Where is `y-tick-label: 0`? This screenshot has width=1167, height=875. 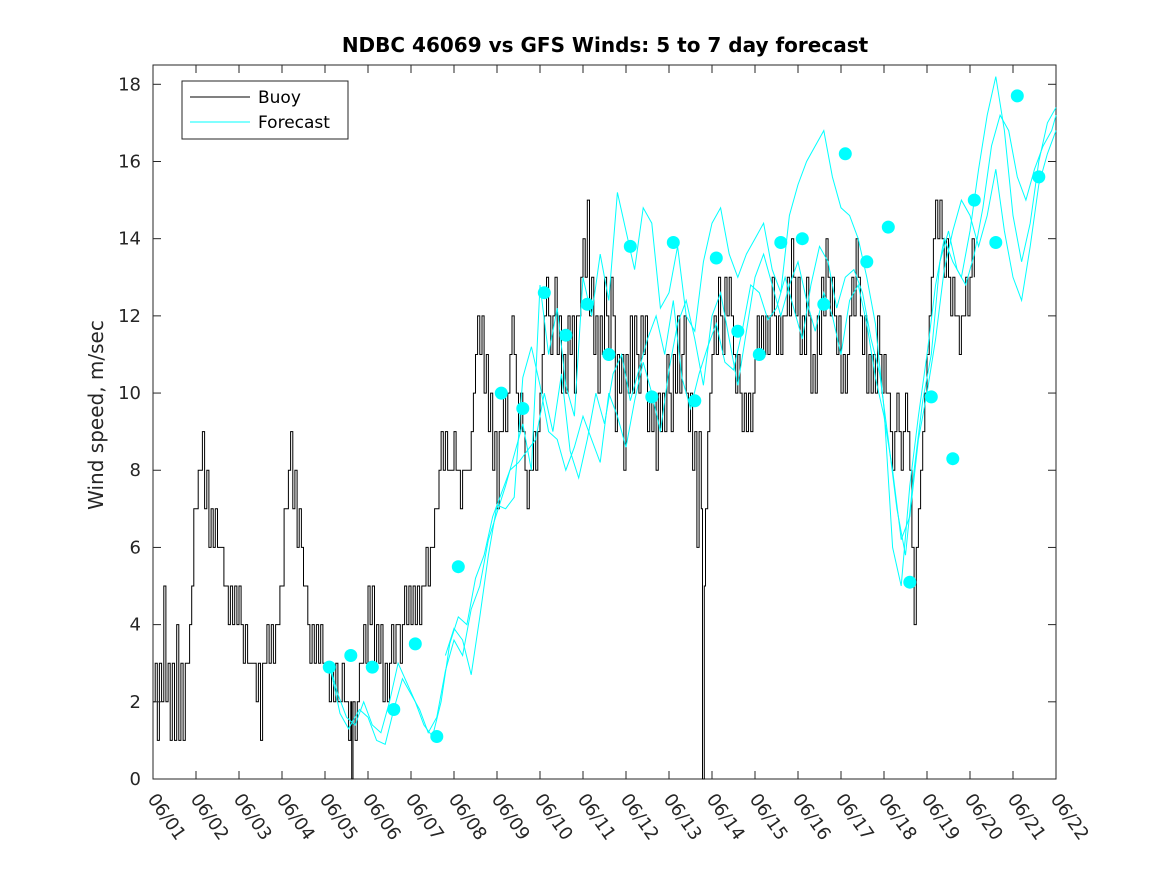 y-tick-label: 0 is located at coordinates (135, 779).